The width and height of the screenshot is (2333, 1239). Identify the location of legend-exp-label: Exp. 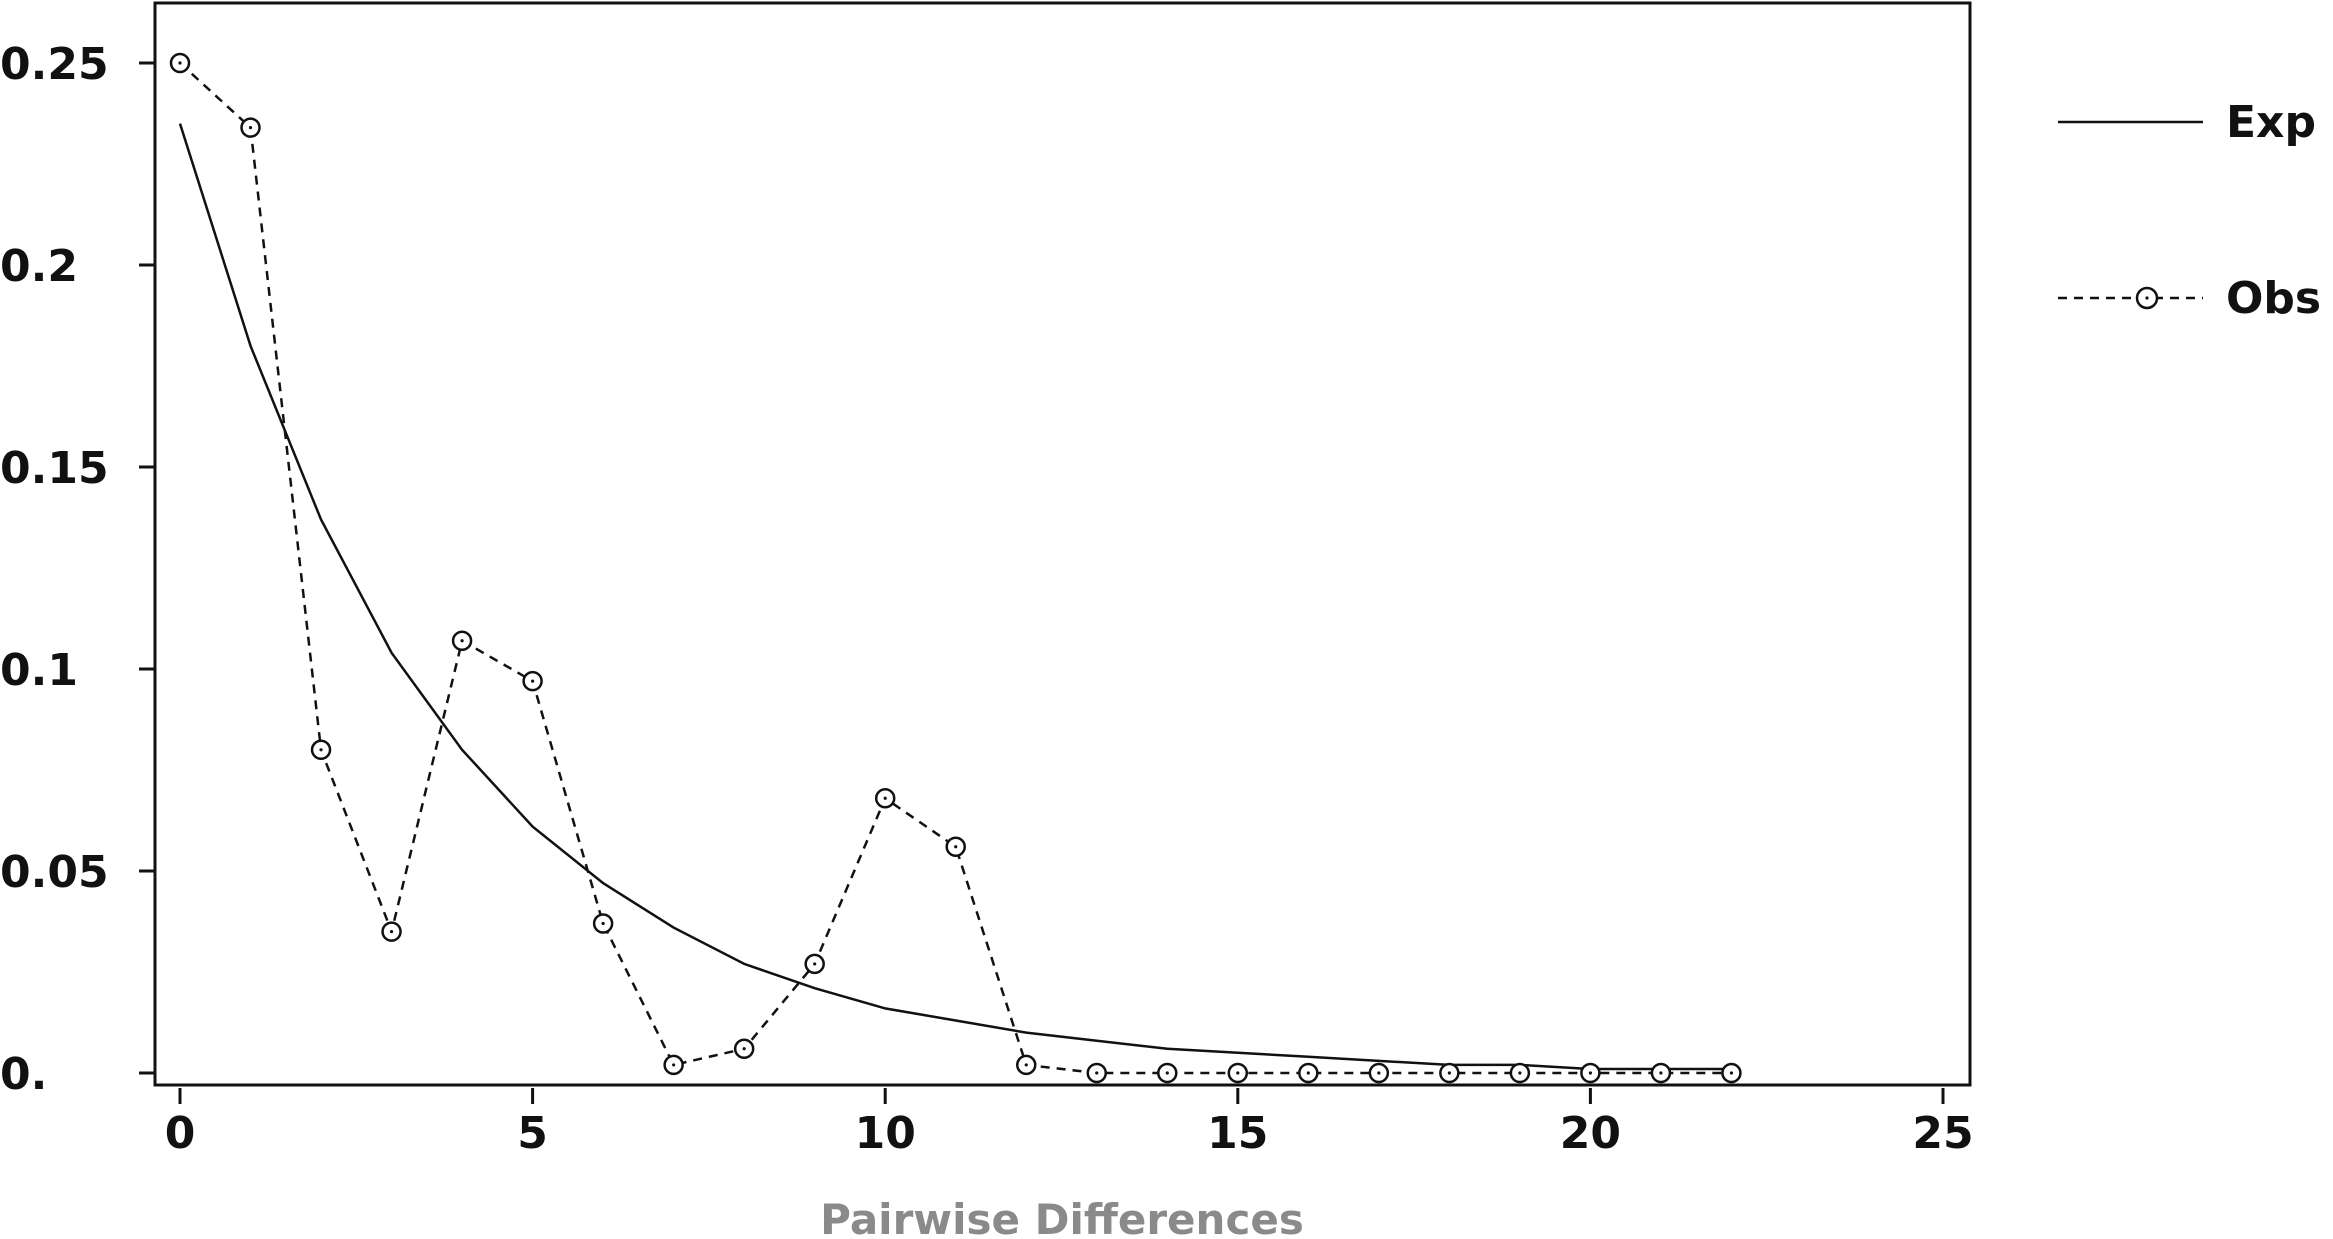
(2271, 122).